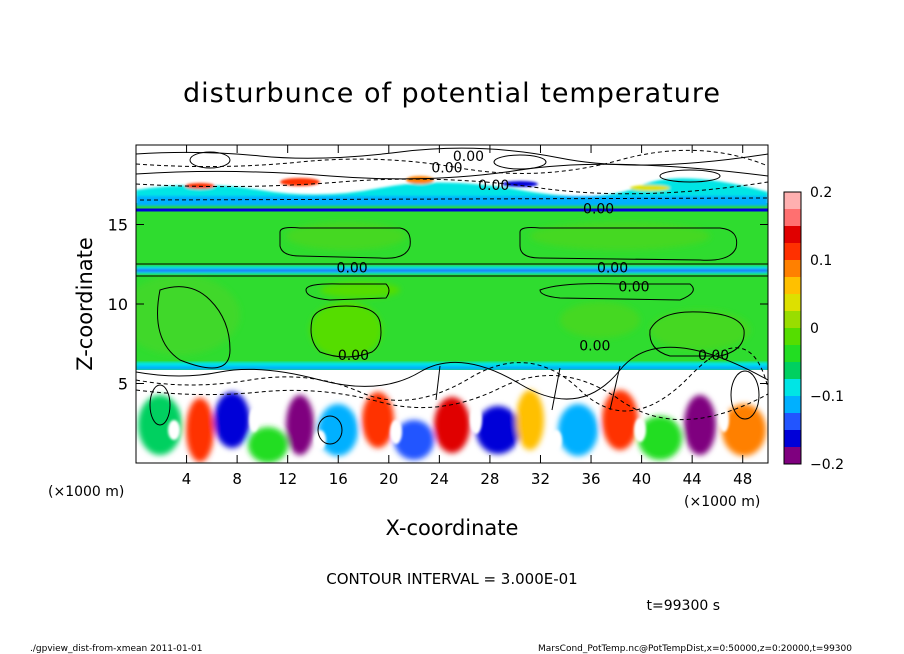 The height and width of the screenshot is (654, 904). I want to click on green-patches, so click(443, 290).